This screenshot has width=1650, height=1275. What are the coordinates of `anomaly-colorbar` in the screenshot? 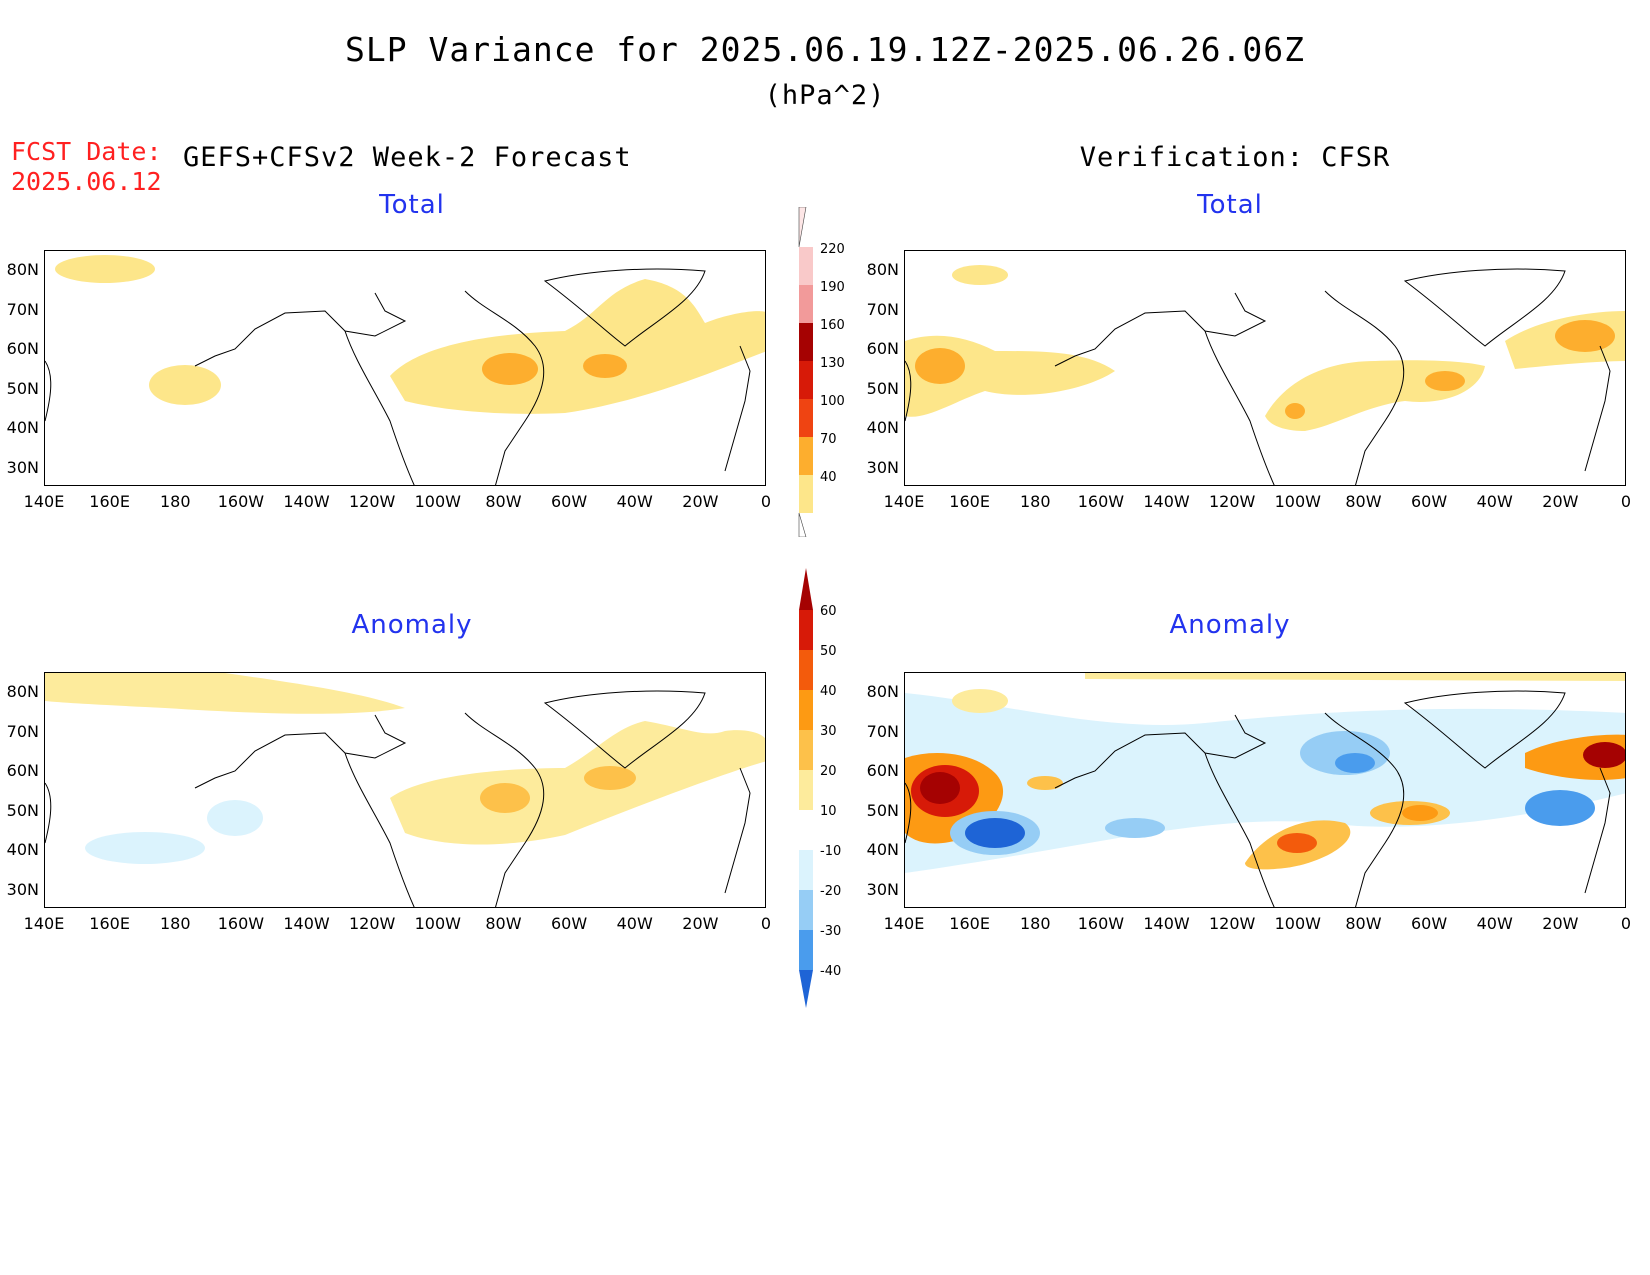 It's located at (806, 788).